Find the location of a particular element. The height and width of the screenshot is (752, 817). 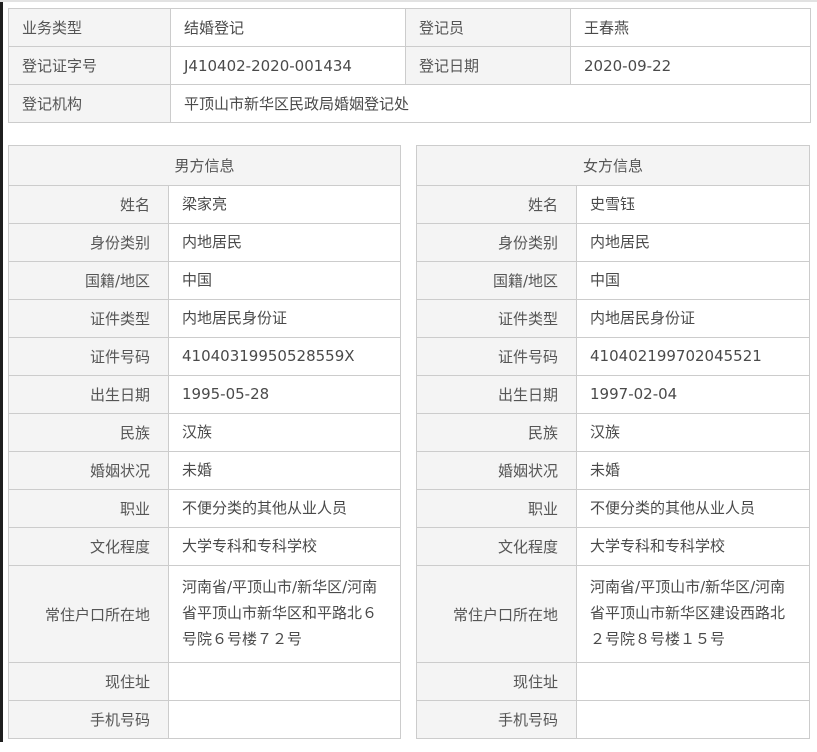

field-value: 结婚登记 is located at coordinates (288, 27).